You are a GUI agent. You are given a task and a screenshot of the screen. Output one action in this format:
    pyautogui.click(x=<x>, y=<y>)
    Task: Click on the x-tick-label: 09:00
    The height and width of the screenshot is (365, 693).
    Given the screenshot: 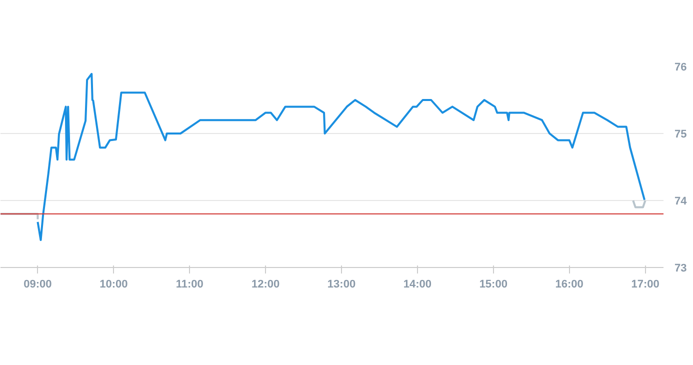 What is the action you would take?
    pyautogui.click(x=38, y=284)
    